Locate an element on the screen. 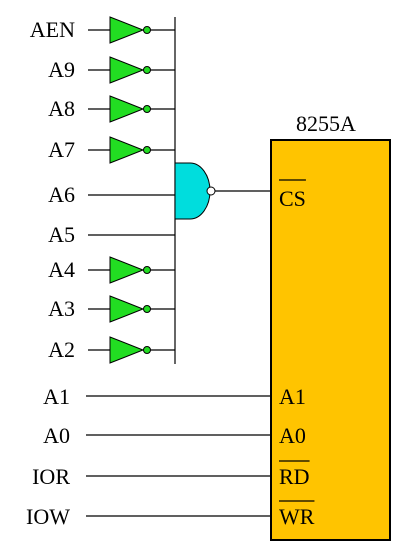 Image resolution: width=404 pixels, height=550 pixels. decoder-input-label: A2 is located at coordinates (61, 349).